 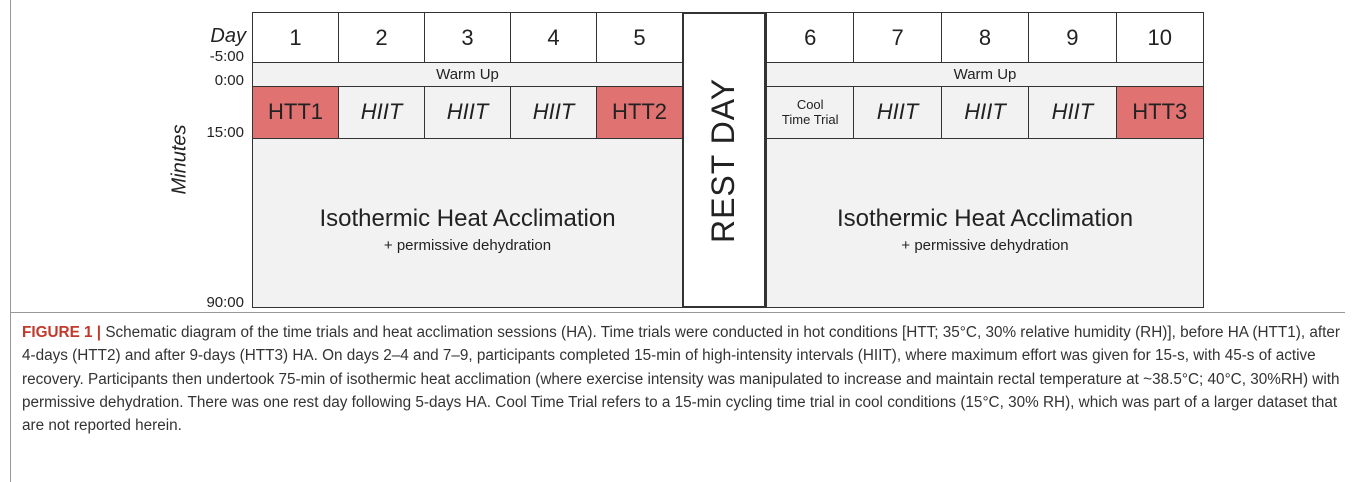 I want to click on day-cell: 2, so click(x=381, y=37).